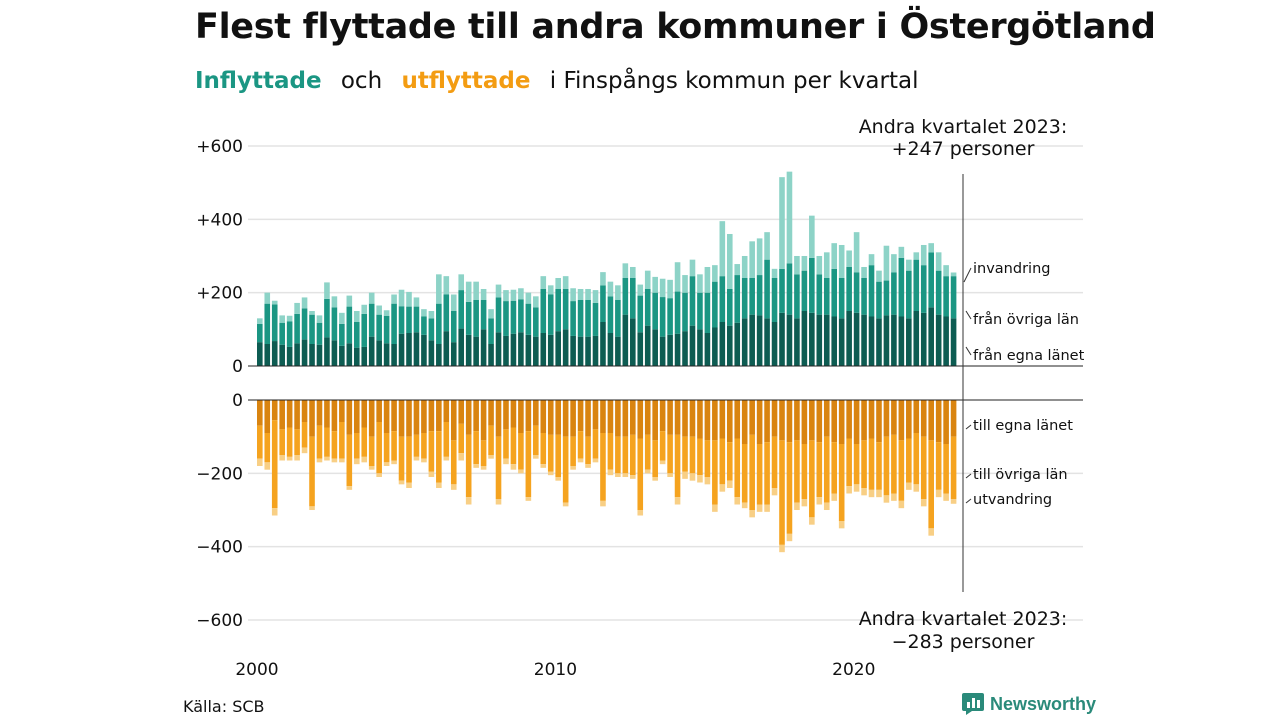 The height and width of the screenshot is (720, 1280). Describe the element at coordinates (1023, 426) in the screenshot. I see `series-label: till egna länet` at that location.